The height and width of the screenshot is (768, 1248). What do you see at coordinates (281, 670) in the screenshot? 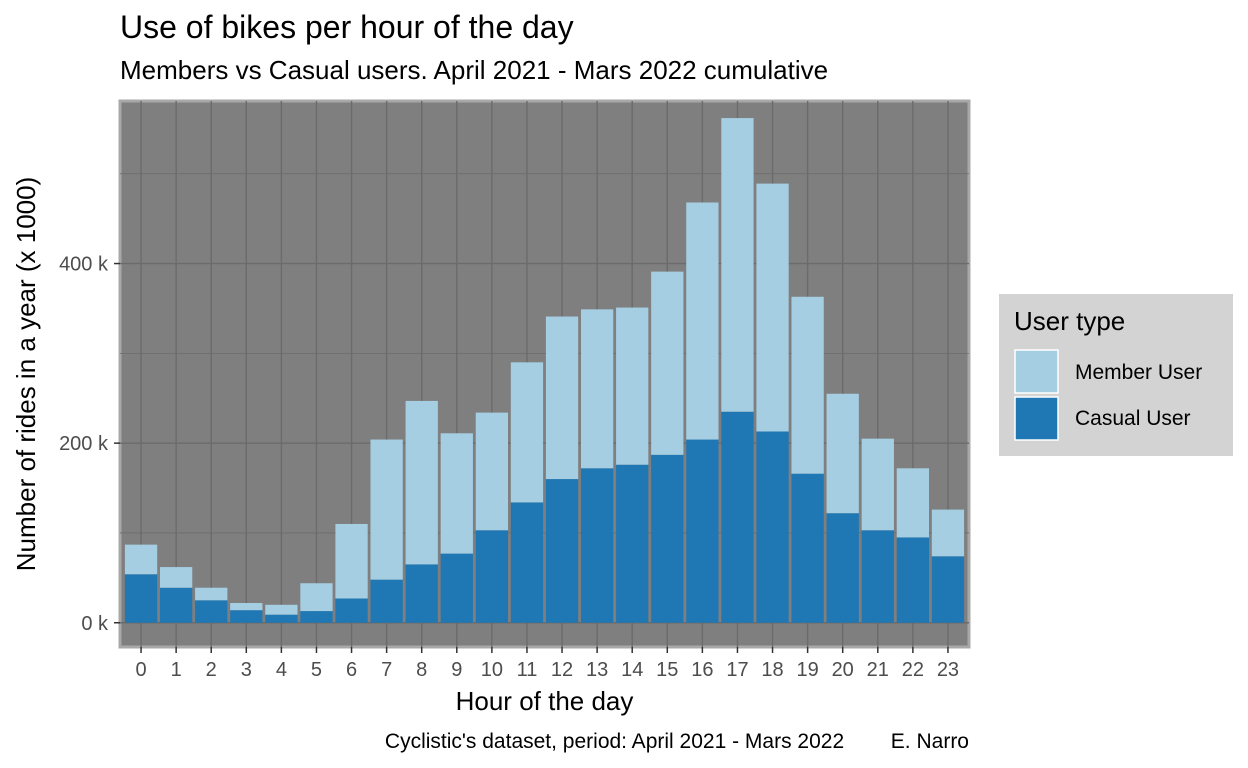
I see `x-tick-label: 4` at bounding box center [281, 670].